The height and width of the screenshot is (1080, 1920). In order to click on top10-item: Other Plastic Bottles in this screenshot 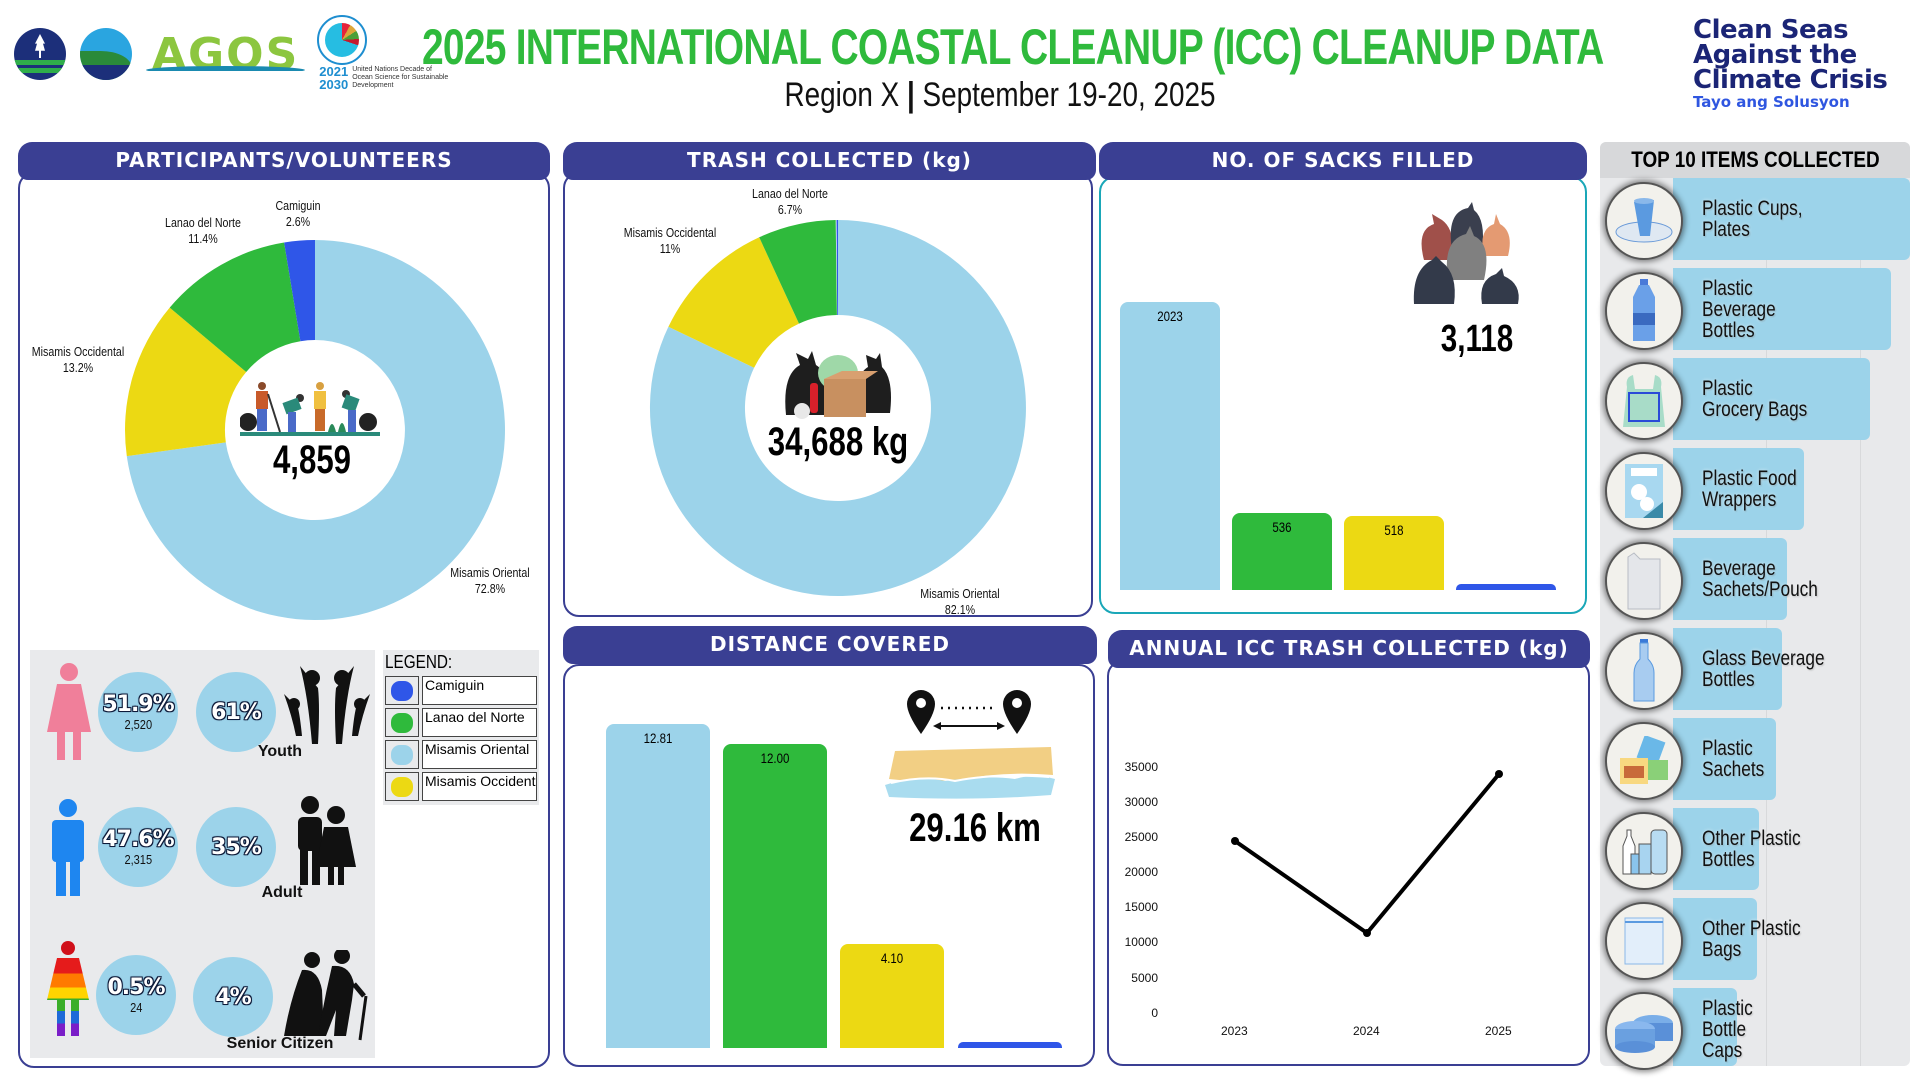, I will do `click(1755, 849)`.